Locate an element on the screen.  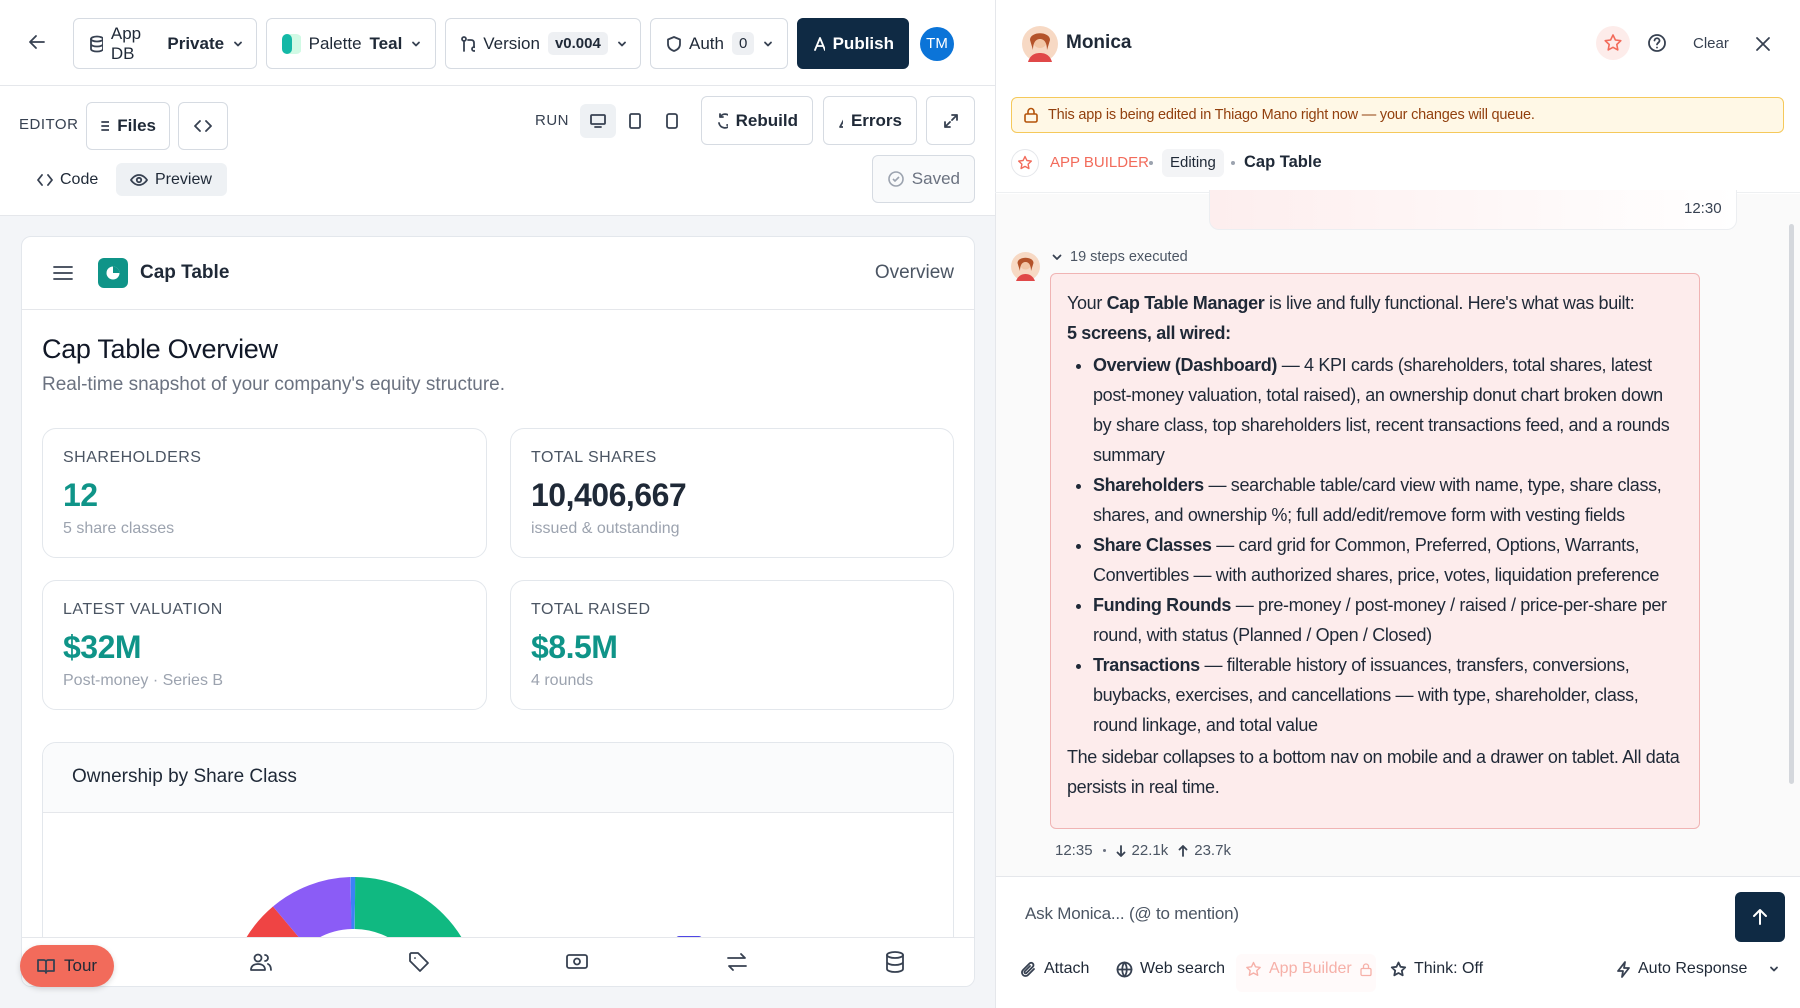
editor-label: EDITOR is located at coordinates (49, 124).